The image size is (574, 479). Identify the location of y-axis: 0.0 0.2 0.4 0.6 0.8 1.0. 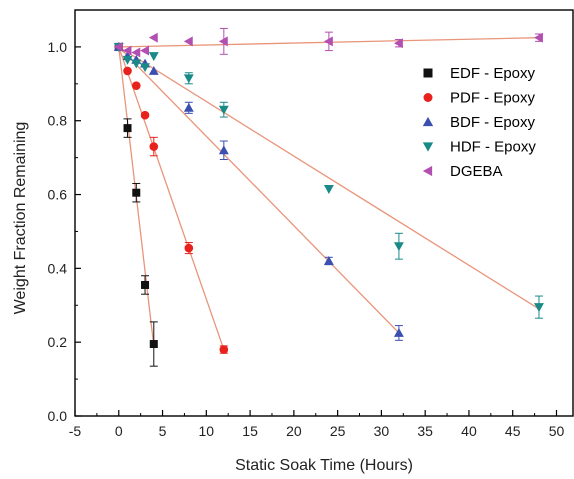
(64, 216).